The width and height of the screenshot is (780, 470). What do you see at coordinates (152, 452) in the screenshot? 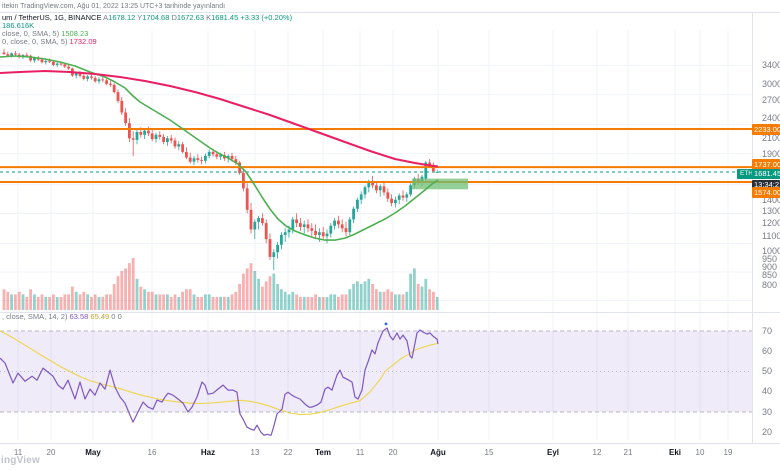
I see `time-axis-label: 16` at bounding box center [152, 452].